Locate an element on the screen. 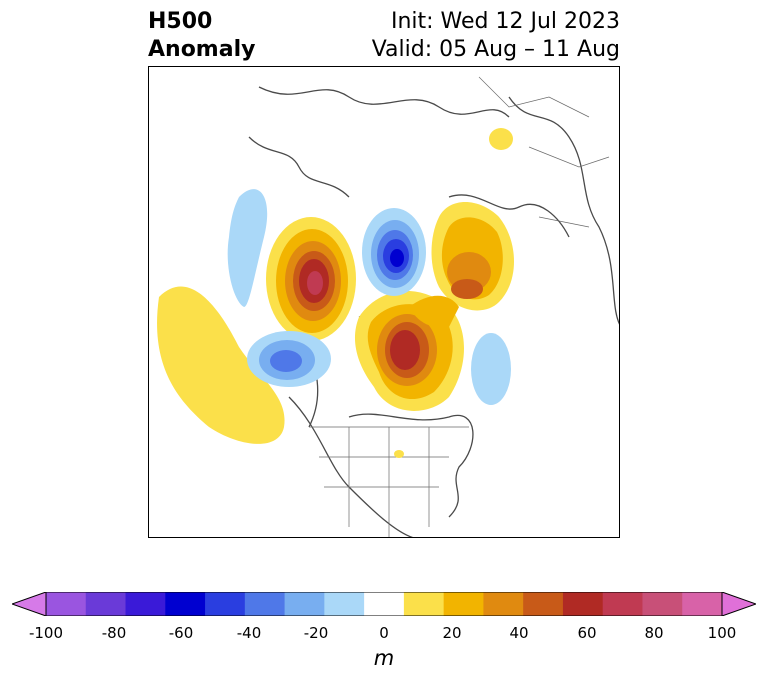 The width and height of the screenshot is (768, 684). tick-label: -100 is located at coordinates (46, 633).